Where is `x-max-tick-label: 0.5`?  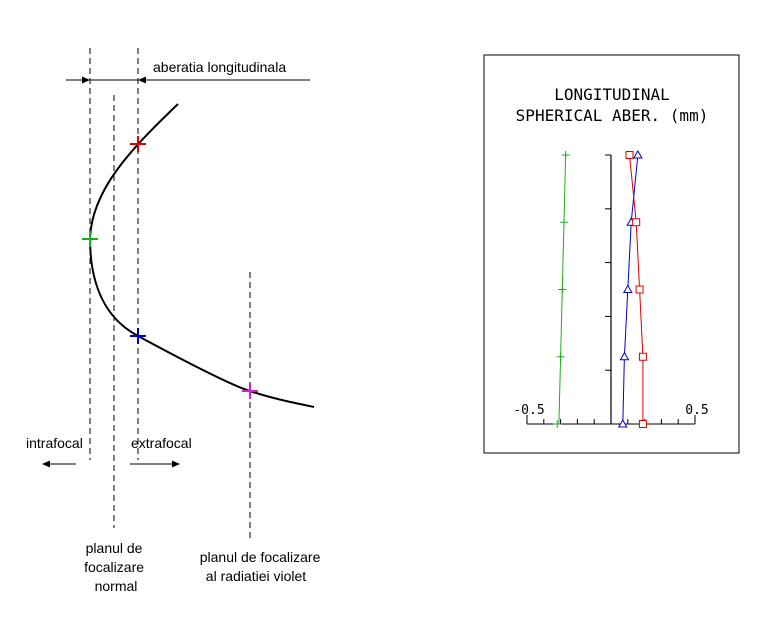
x-max-tick-label: 0.5 is located at coordinates (696, 410).